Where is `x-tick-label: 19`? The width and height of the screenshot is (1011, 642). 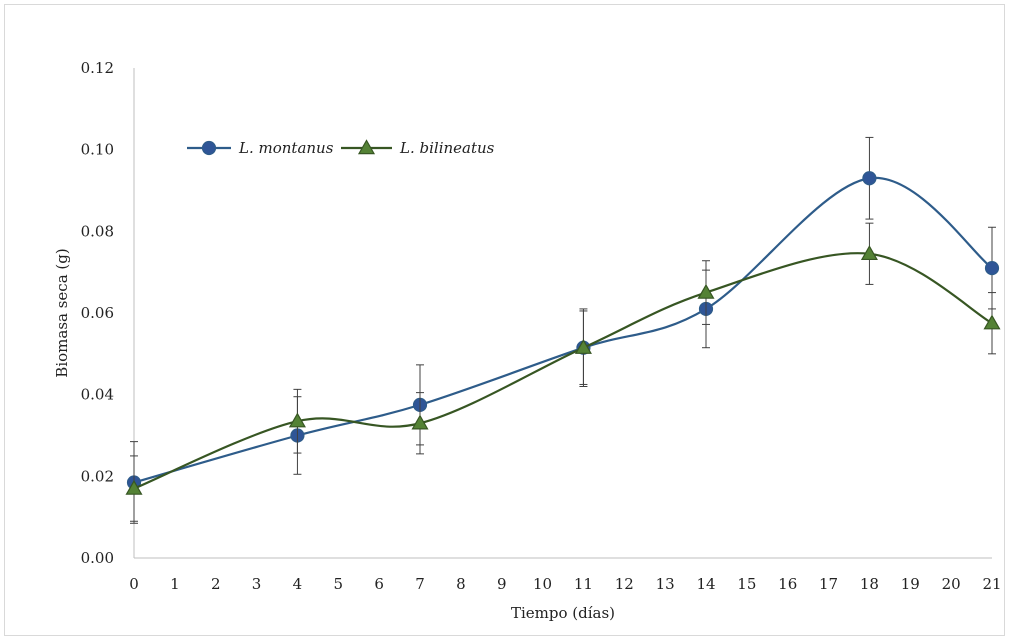
x-tick-label: 19 is located at coordinates (910, 584).